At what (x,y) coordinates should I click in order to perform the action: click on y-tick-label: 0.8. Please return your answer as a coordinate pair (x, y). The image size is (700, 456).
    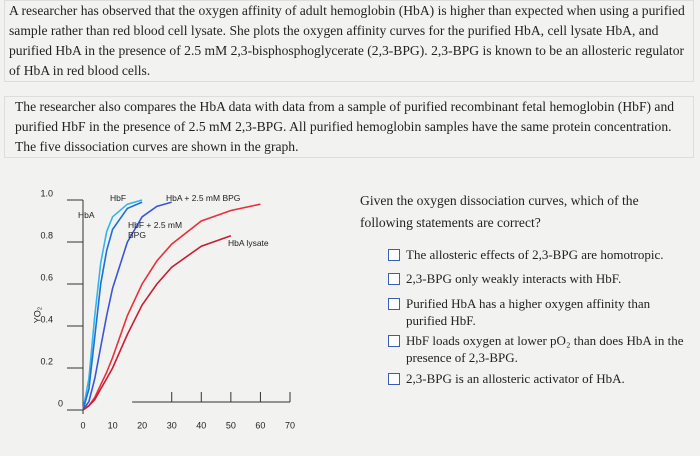
    Looking at the image, I should click on (46, 235).